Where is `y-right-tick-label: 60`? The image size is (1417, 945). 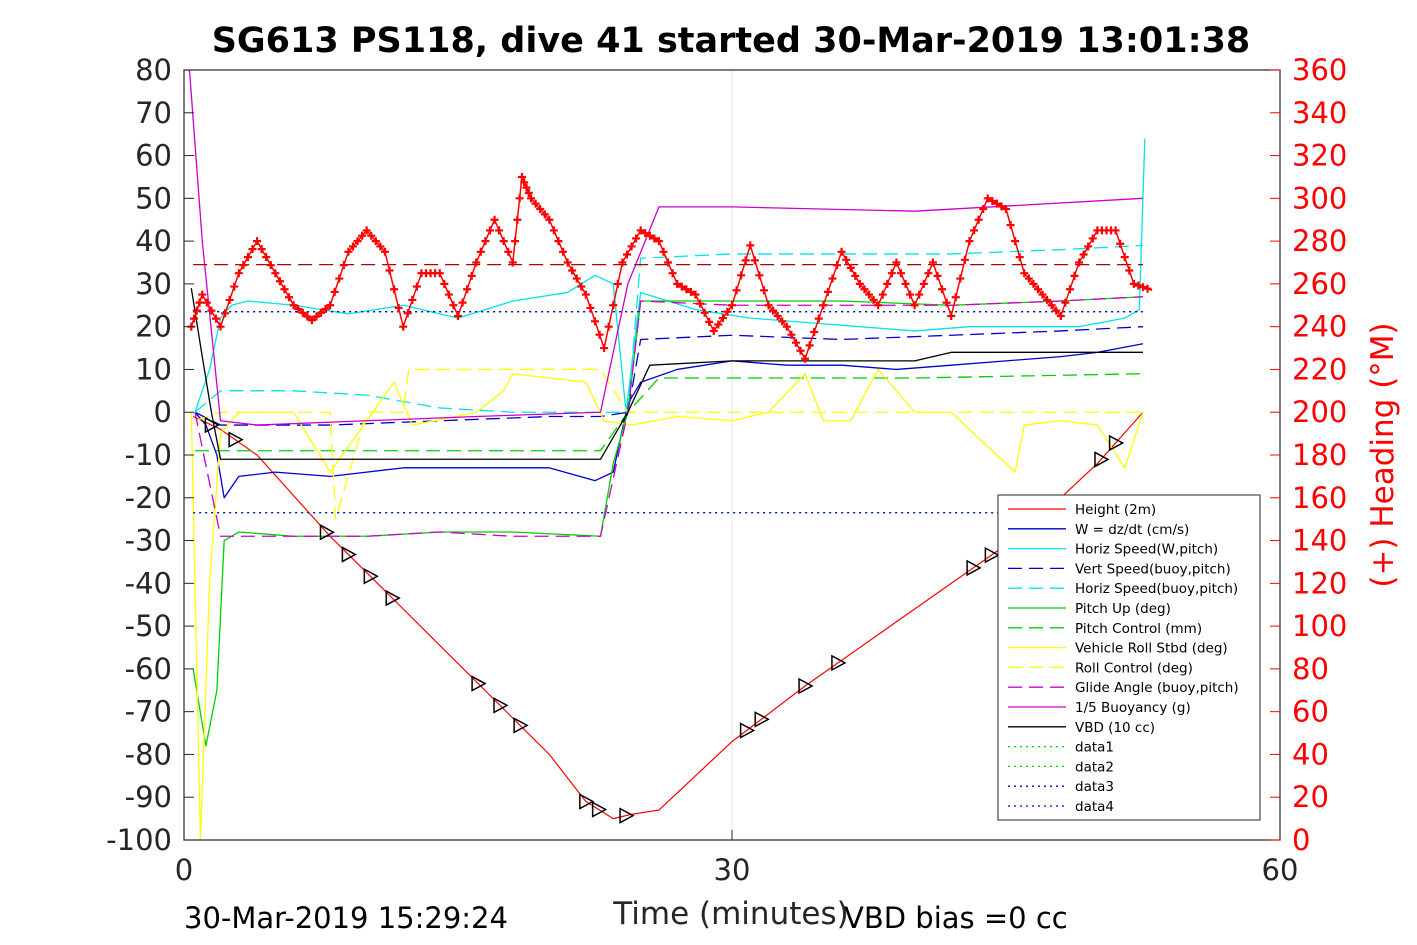 y-right-tick-label: 60 is located at coordinates (1310, 712).